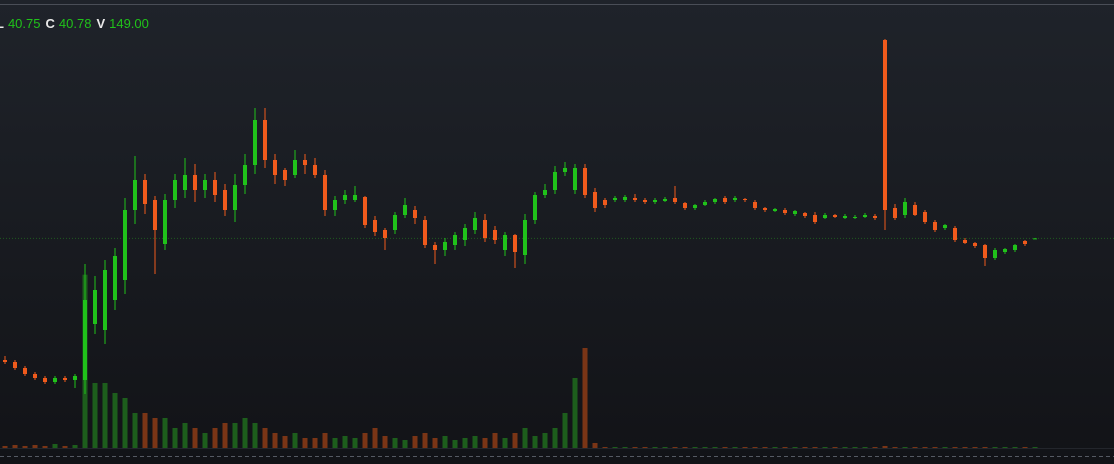 This screenshot has width=1114, height=464. What do you see at coordinates (74, 23) in the screenshot?
I see `legend: L 40.75 C40.78 V 149.00` at bounding box center [74, 23].